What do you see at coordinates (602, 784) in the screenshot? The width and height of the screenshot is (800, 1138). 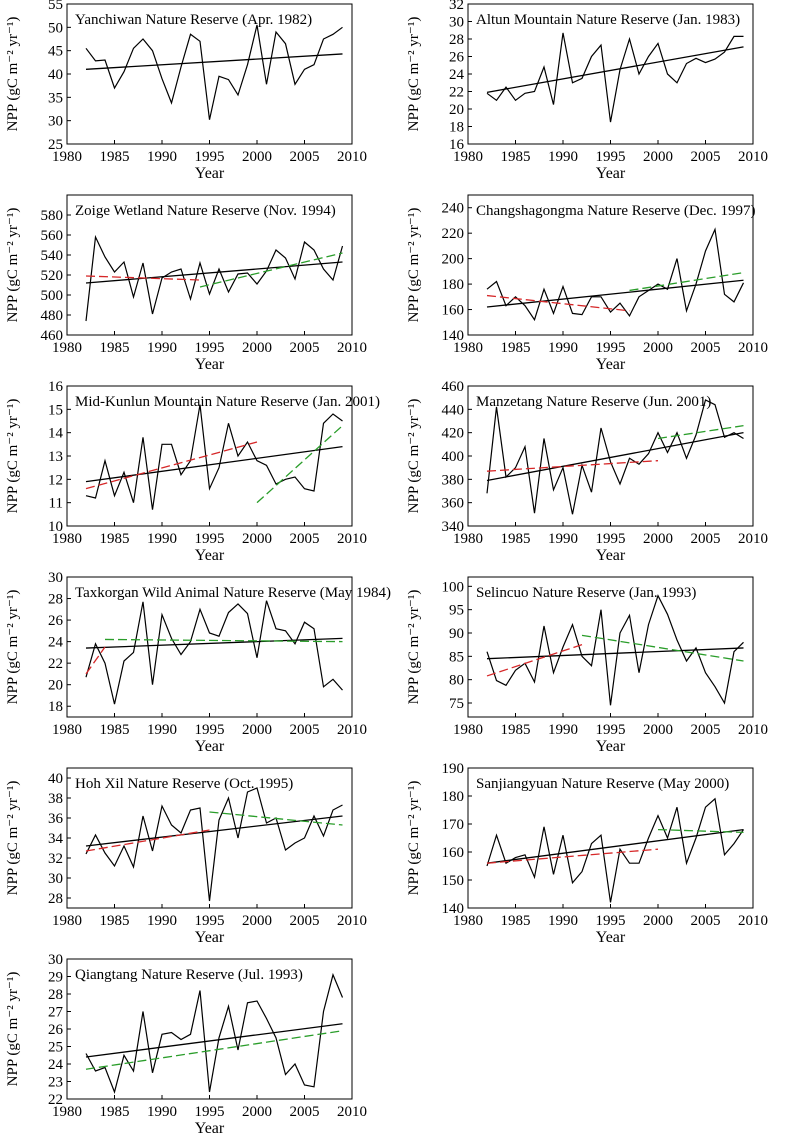 I see `chart-title: Sanjiangyuan Nature Reserve (May 2000)` at bounding box center [602, 784].